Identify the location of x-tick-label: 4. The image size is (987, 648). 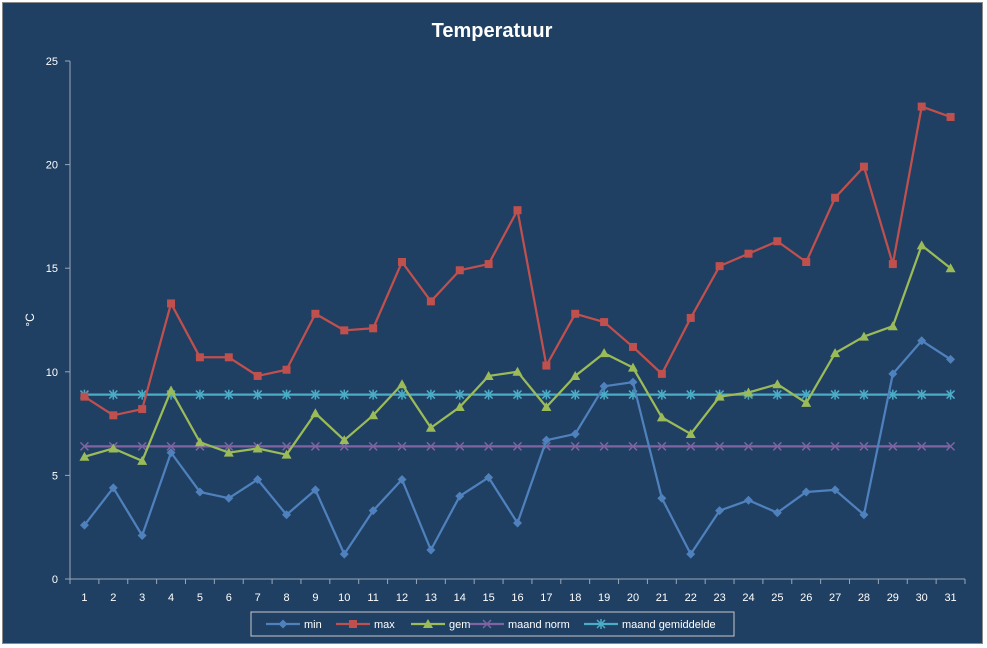
(171, 598).